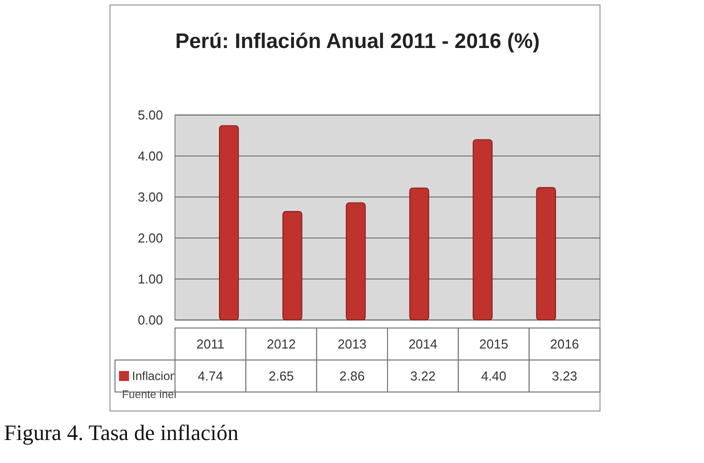 The image size is (704, 463). What do you see at coordinates (493, 344) in the screenshot?
I see `x-tick-label: 2015` at bounding box center [493, 344].